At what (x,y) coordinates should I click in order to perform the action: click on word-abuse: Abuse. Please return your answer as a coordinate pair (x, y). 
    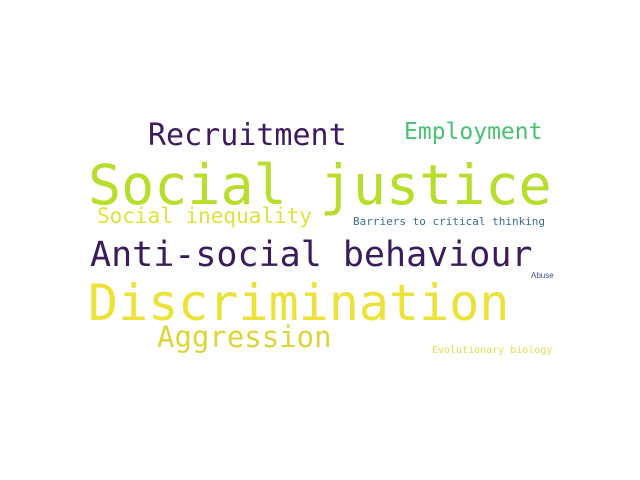
    Looking at the image, I should click on (542, 275).